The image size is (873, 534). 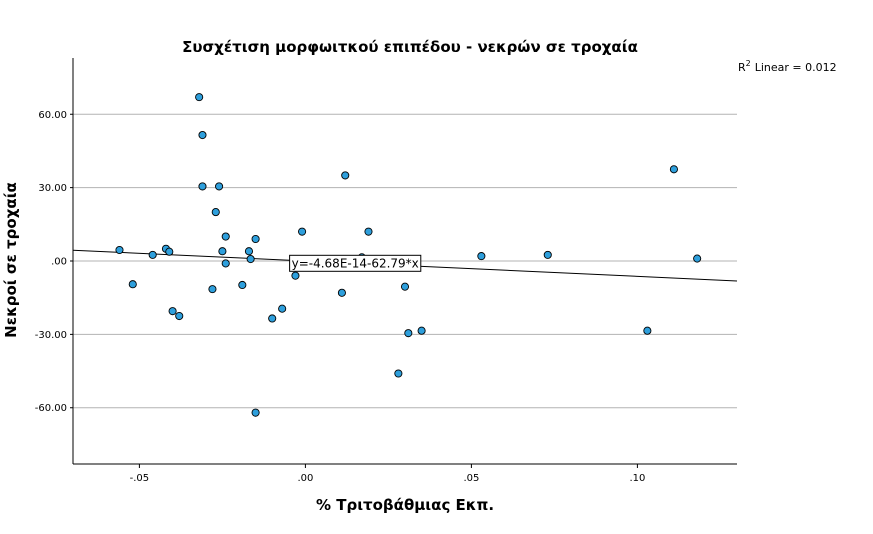 I want to click on y-tick-label: -60.00, so click(x=51, y=408).